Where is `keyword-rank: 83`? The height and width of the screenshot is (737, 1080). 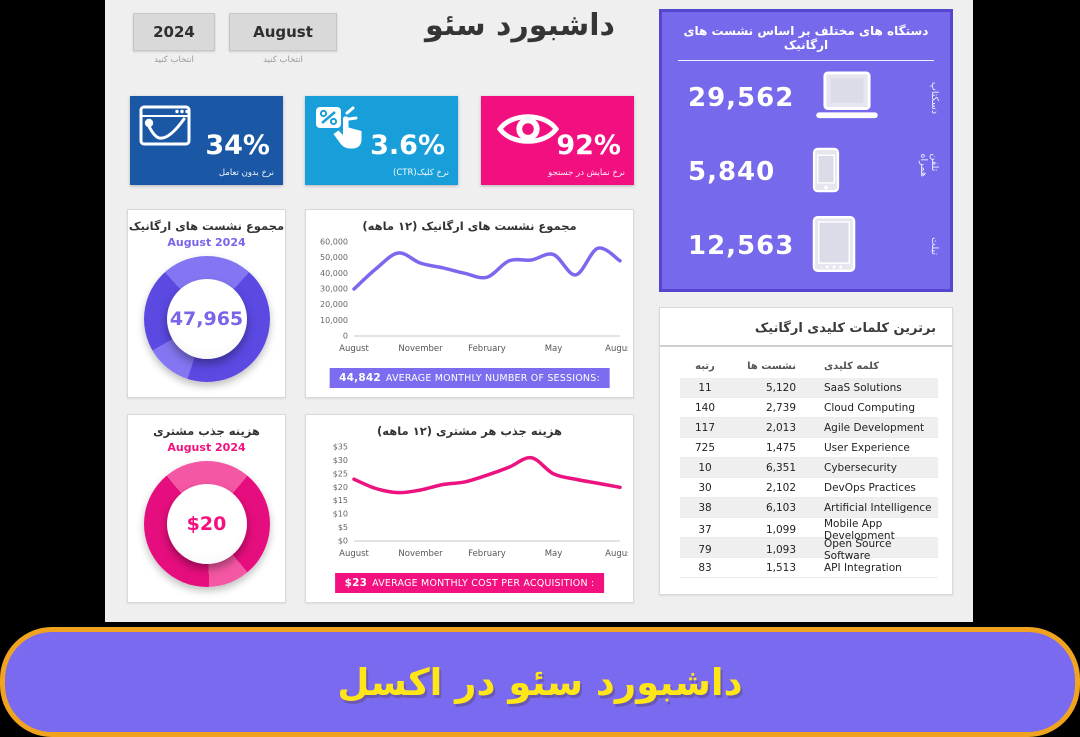
keyword-rank: 83 is located at coordinates (705, 567).